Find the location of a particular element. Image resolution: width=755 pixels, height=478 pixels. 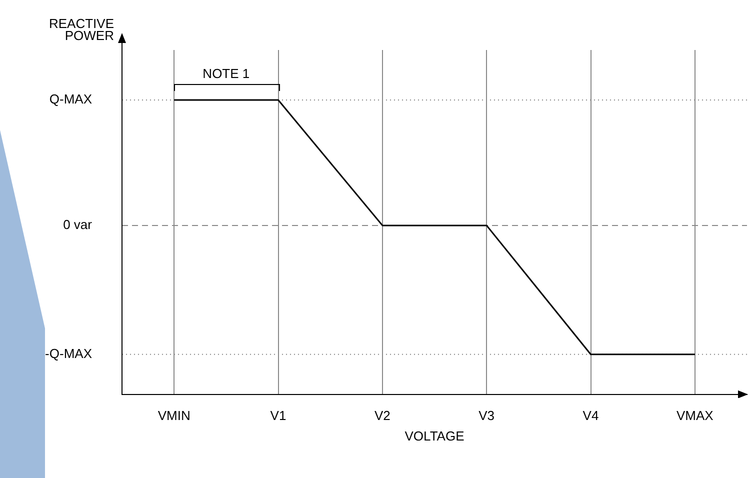

x-tick-label: V1 is located at coordinates (278, 415).